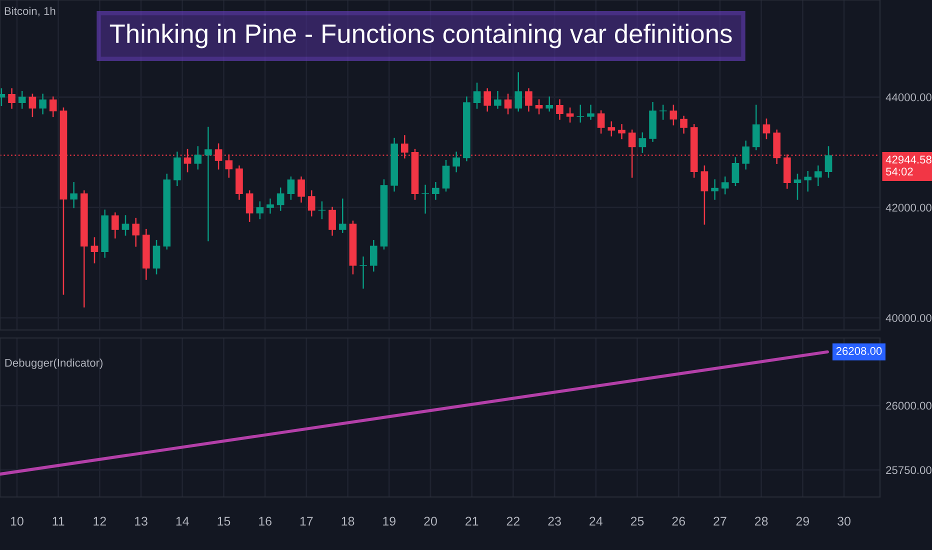  I want to click on x-tick-label: 10, so click(17, 521).